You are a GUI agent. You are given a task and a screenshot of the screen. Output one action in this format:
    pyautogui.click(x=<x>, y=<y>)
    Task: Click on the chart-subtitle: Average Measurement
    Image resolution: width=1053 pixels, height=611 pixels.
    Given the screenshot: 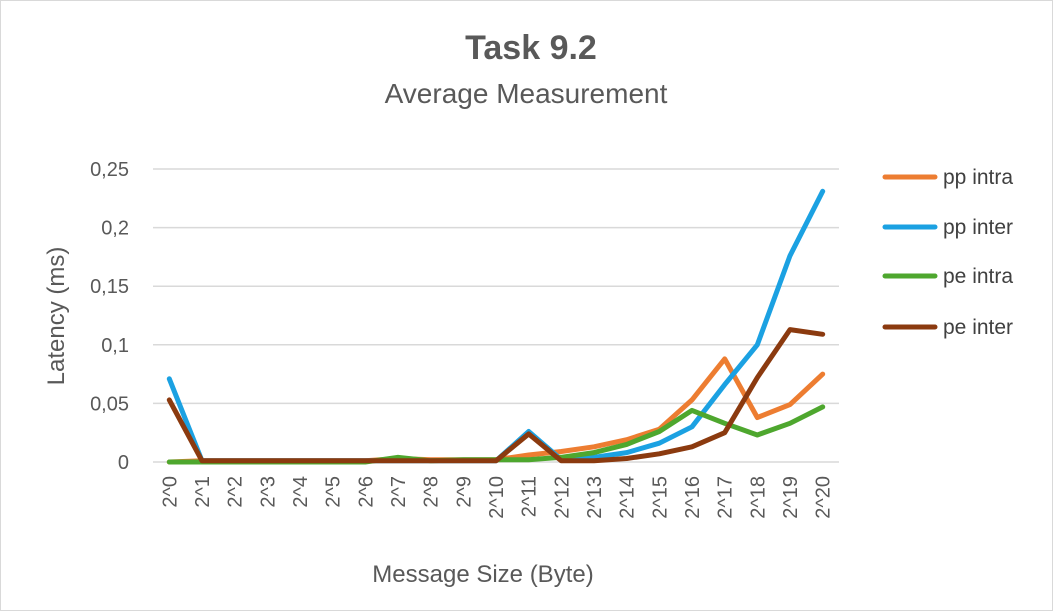 What is the action you would take?
    pyautogui.click(x=526, y=93)
    